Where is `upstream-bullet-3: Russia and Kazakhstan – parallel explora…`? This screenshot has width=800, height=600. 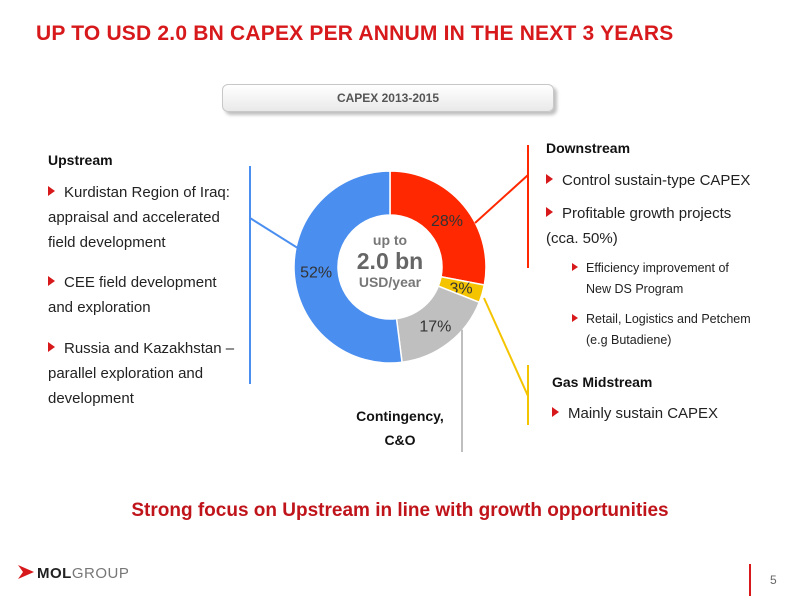 upstream-bullet-3: Russia and Kazakhstan – parallel explora… is located at coordinates (148, 373).